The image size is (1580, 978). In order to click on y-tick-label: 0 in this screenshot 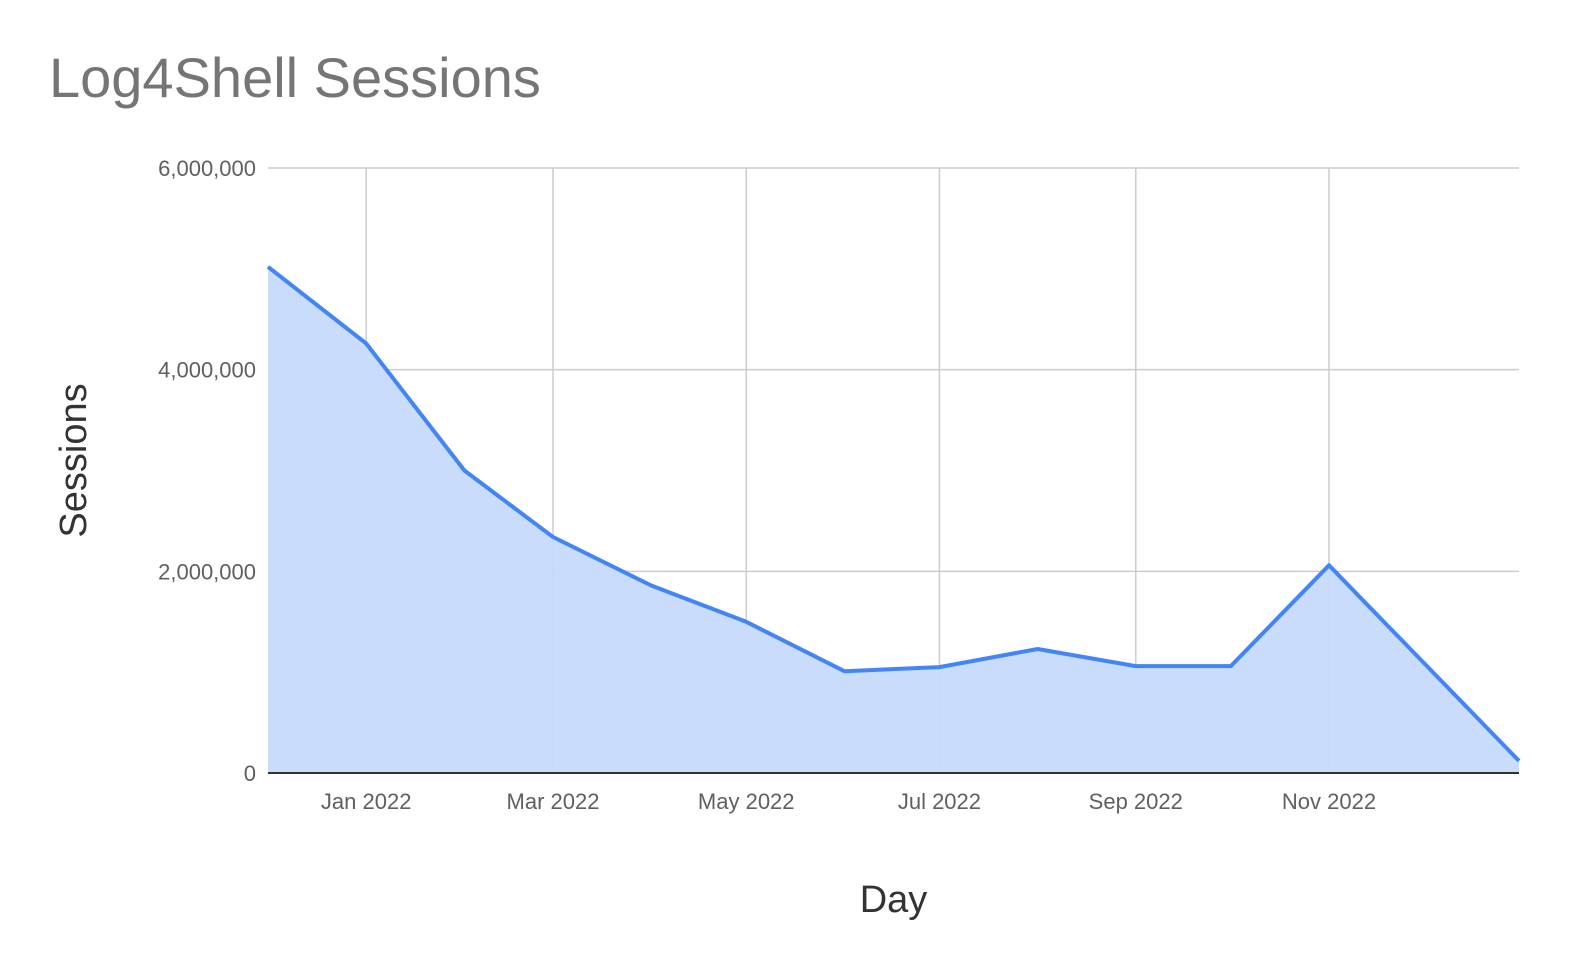, I will do `click(250, 773)`.